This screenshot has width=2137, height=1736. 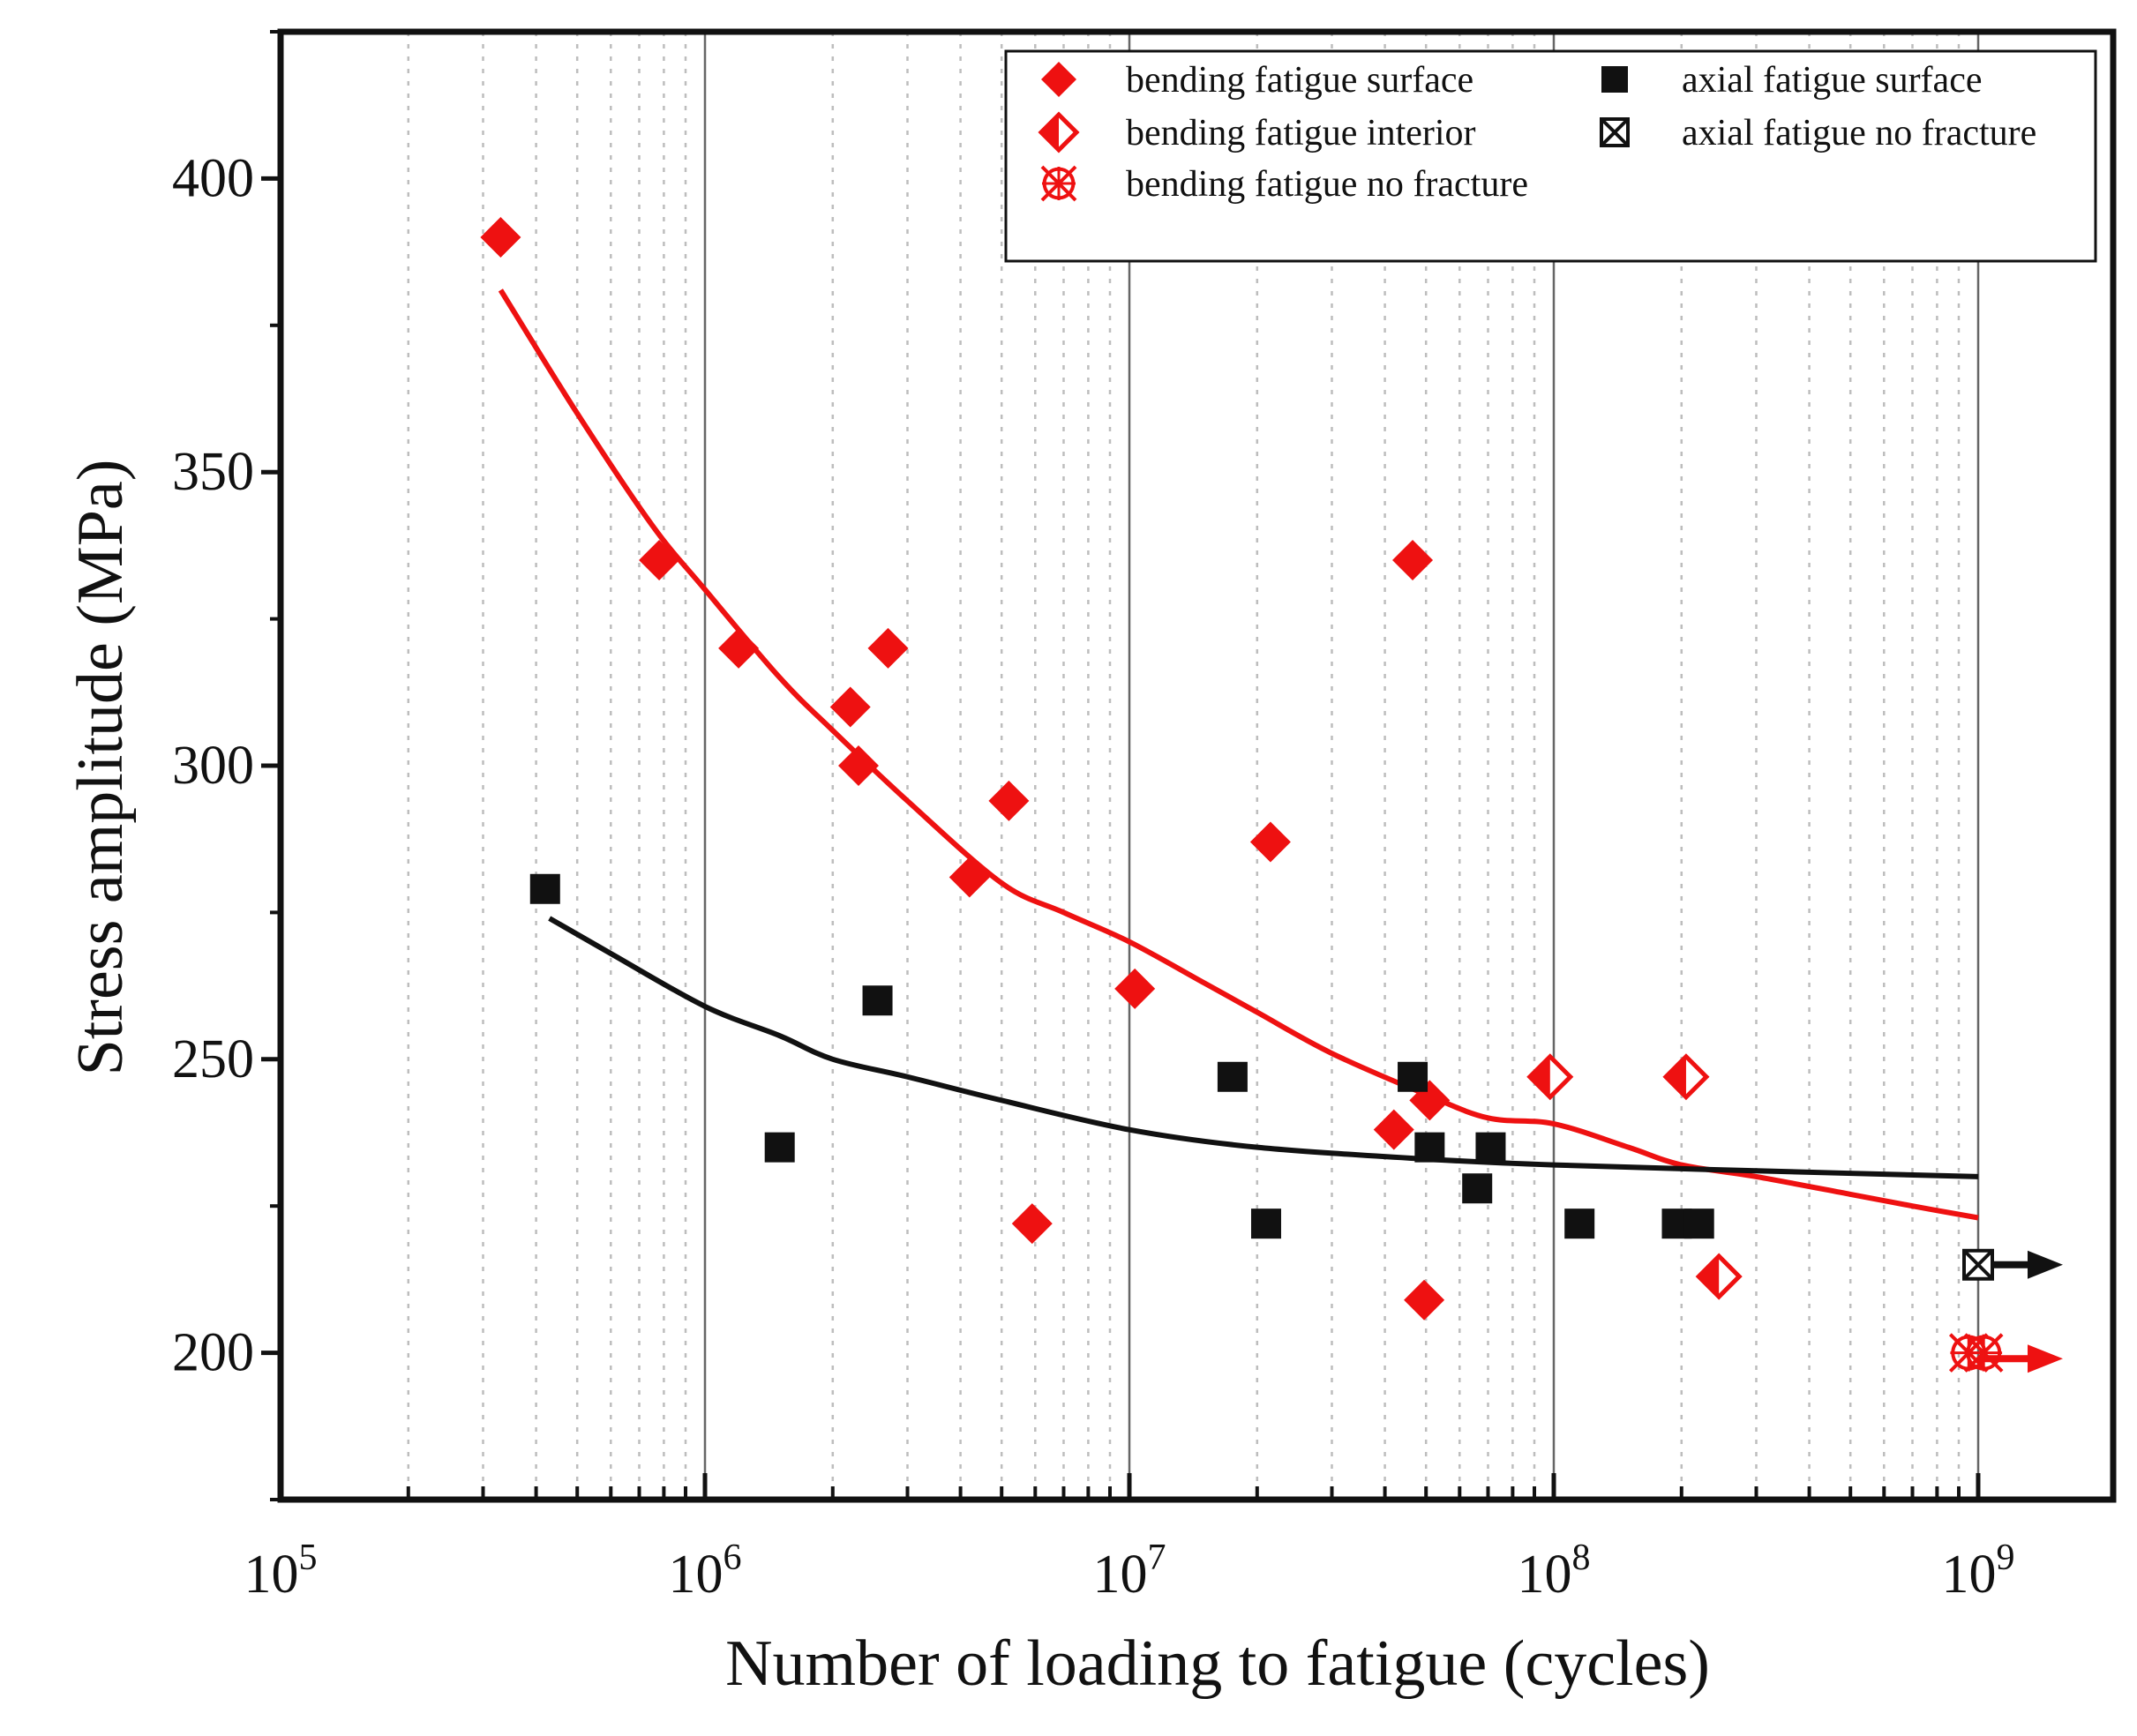 I want to click on x-axis-label: Number of loading to fatigue (cycles), so click(x=1217, y=1664).